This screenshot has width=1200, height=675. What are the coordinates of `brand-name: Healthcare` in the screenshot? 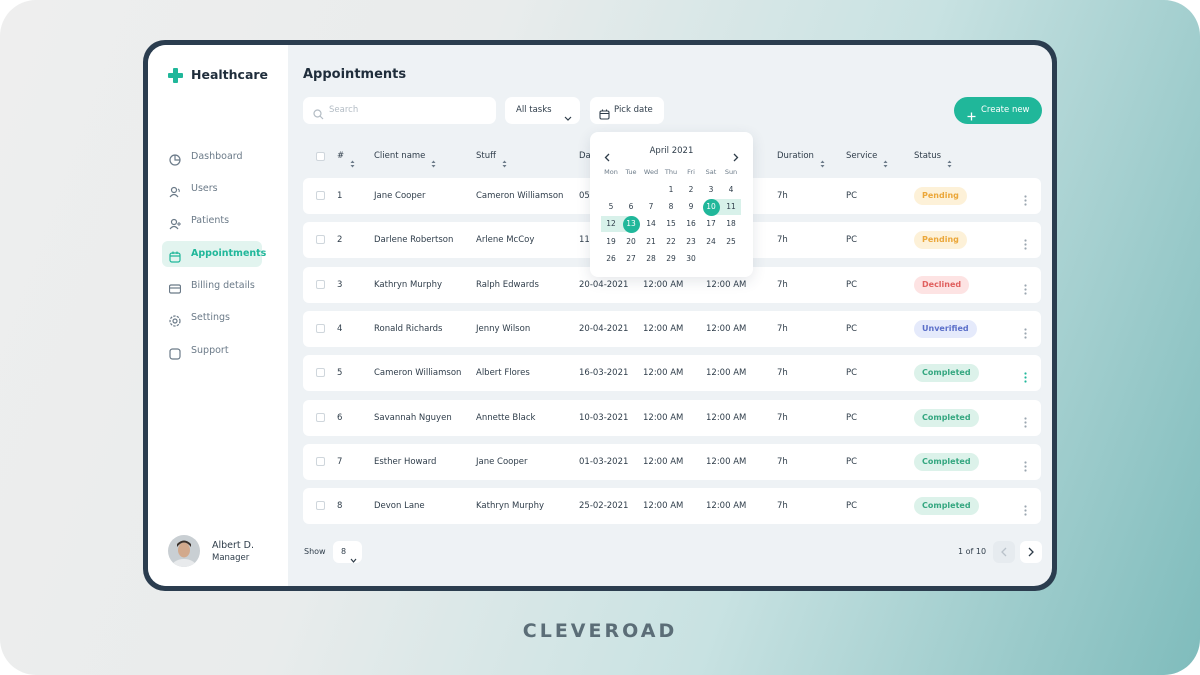 It's located at (230, 74).